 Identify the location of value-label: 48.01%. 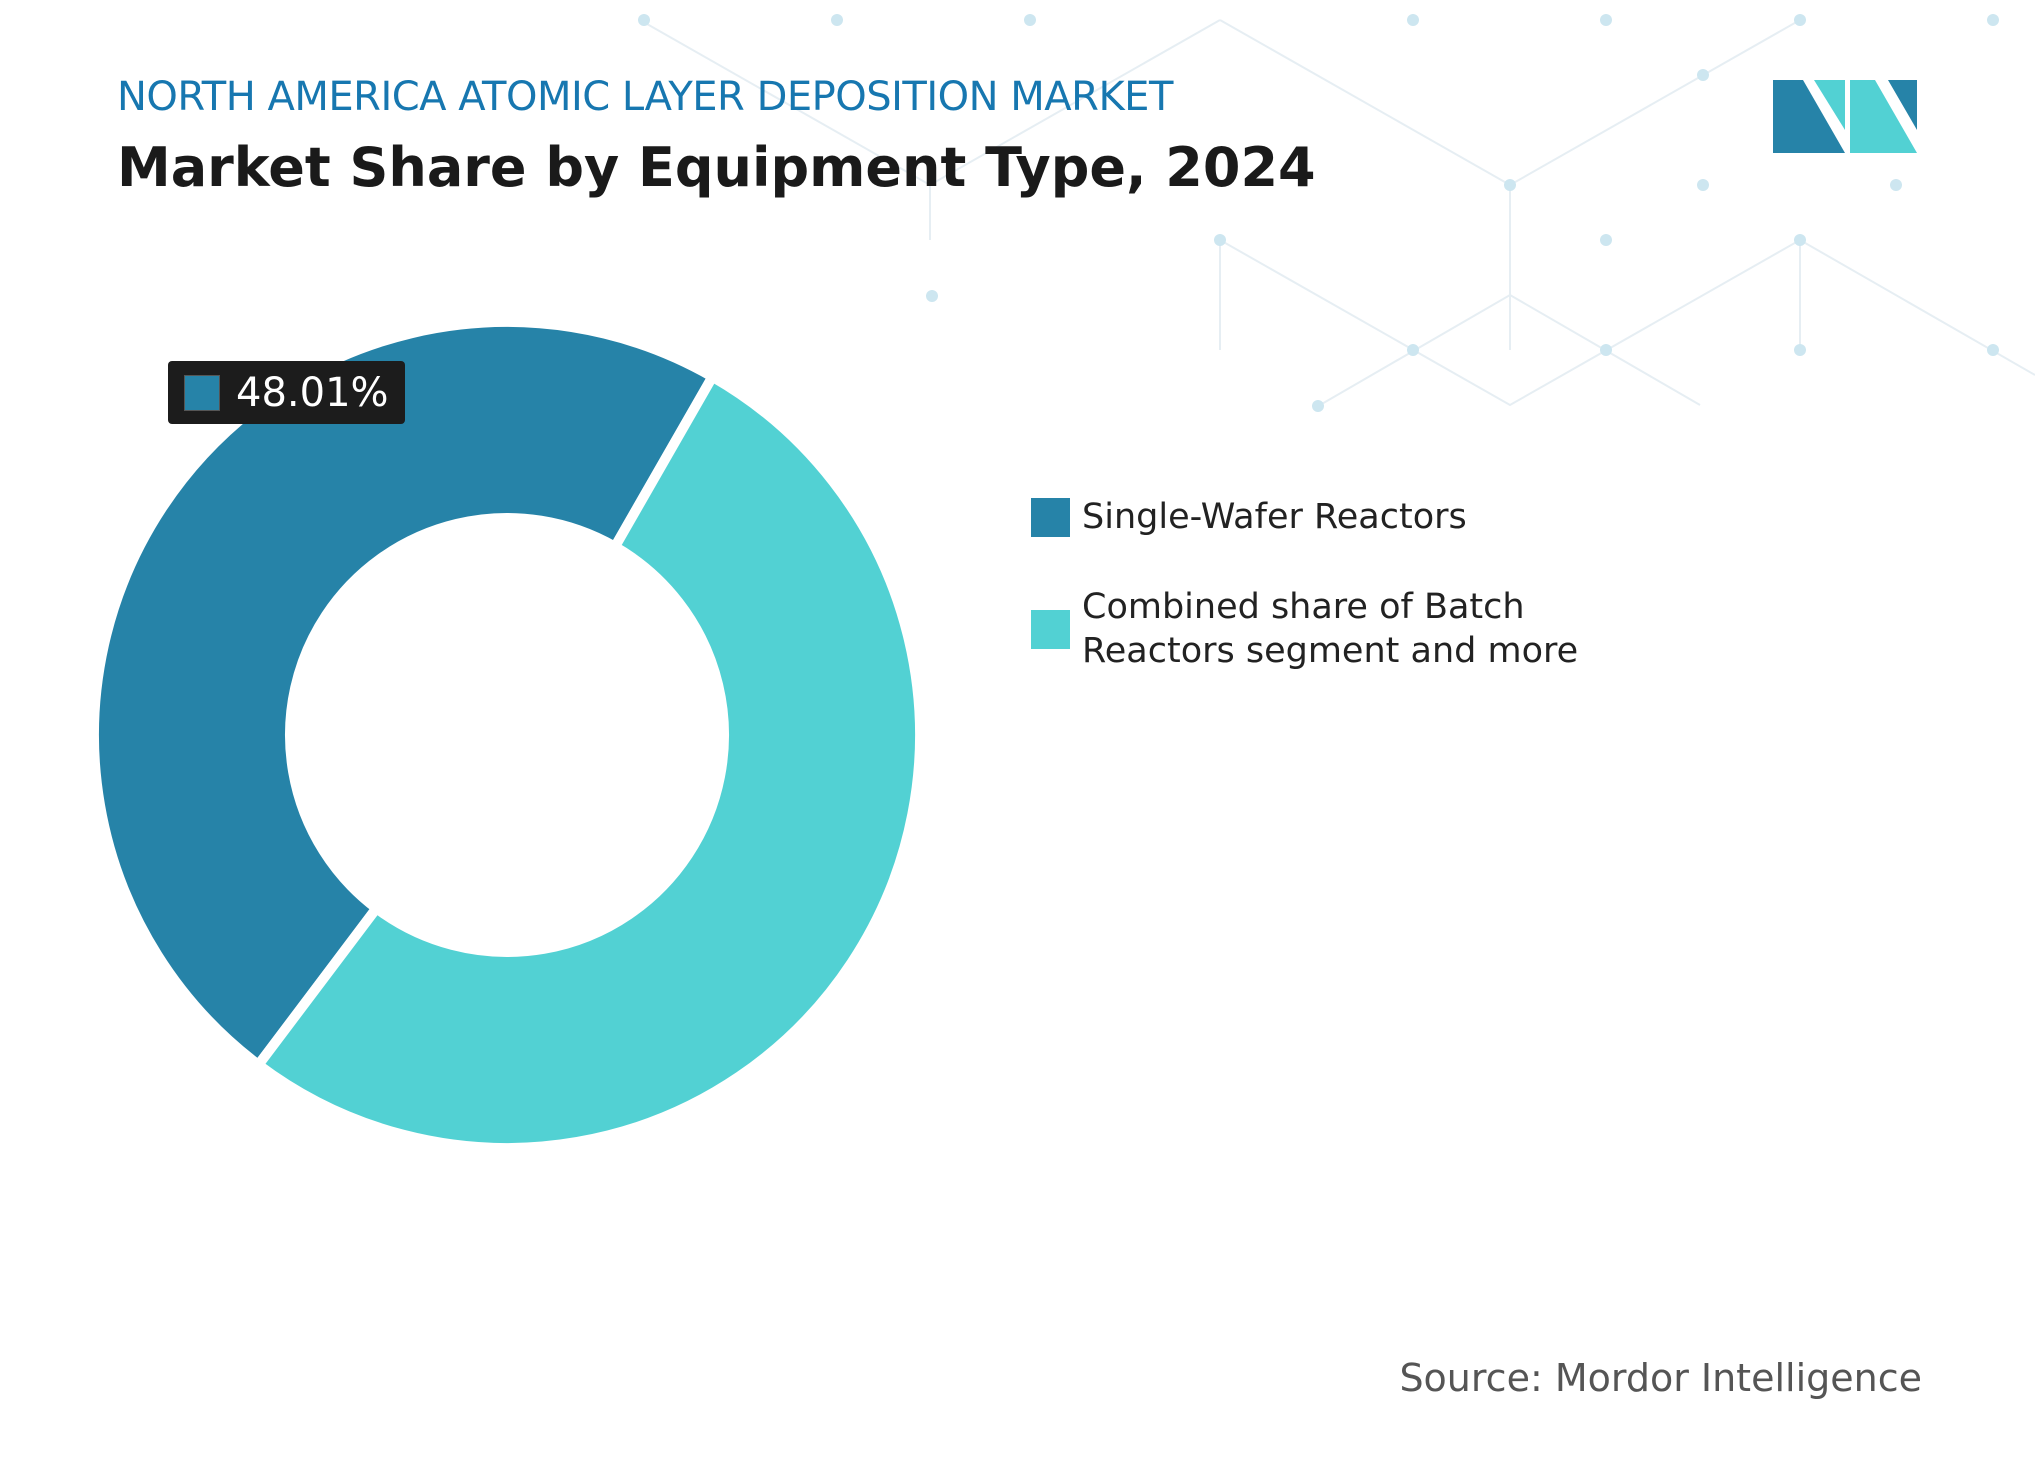
(312, 392).